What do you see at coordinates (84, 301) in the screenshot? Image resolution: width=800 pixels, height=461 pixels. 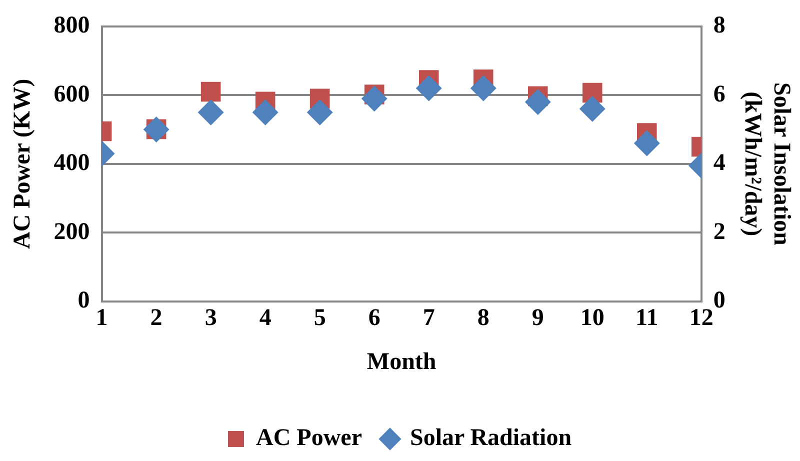 I see `y-tick-label: 0` at bounding box center [84, 301].